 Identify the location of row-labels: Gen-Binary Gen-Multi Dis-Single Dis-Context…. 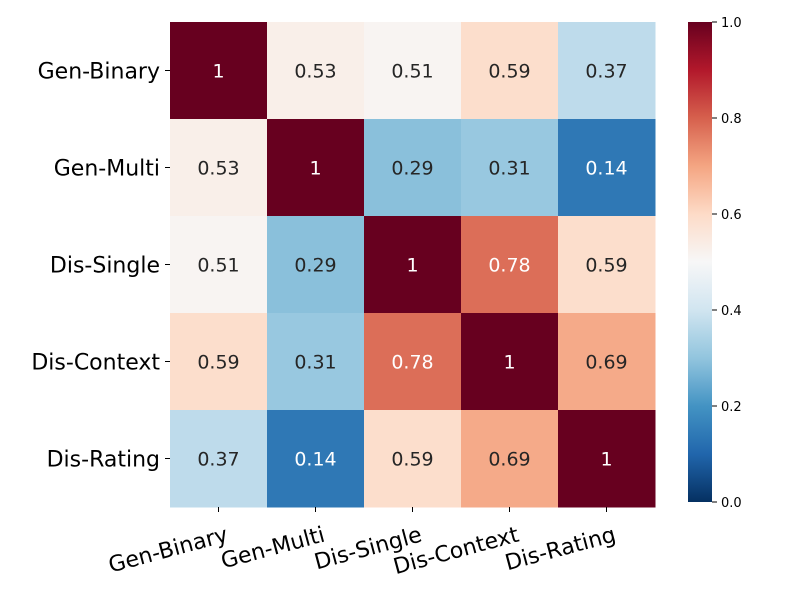
(100, 266).